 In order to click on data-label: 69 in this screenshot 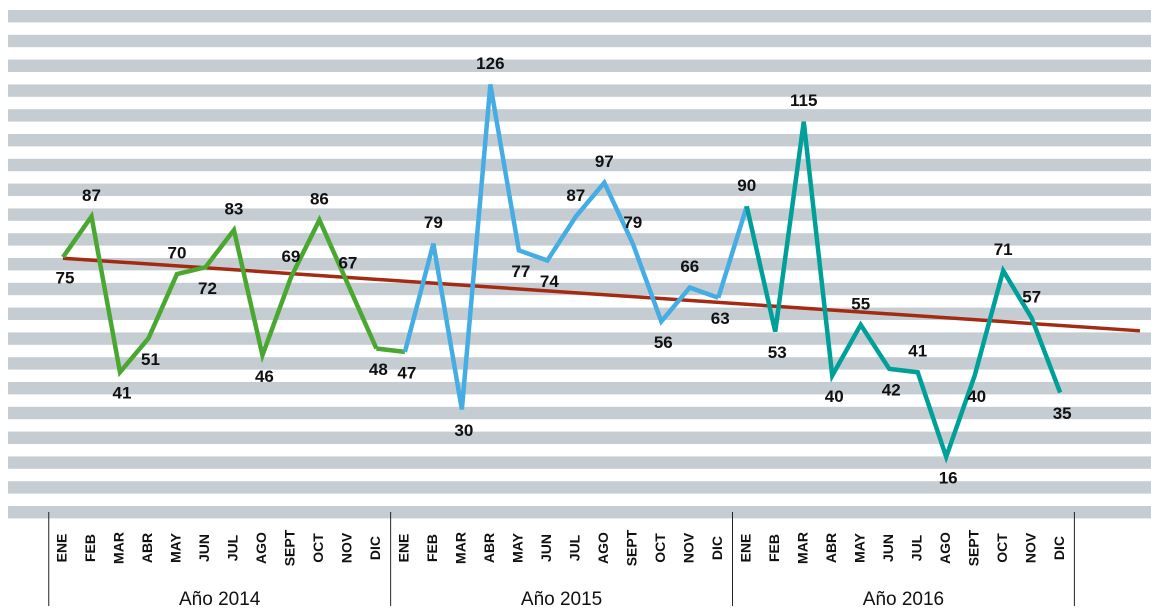, I will do `click(290, 256)`.